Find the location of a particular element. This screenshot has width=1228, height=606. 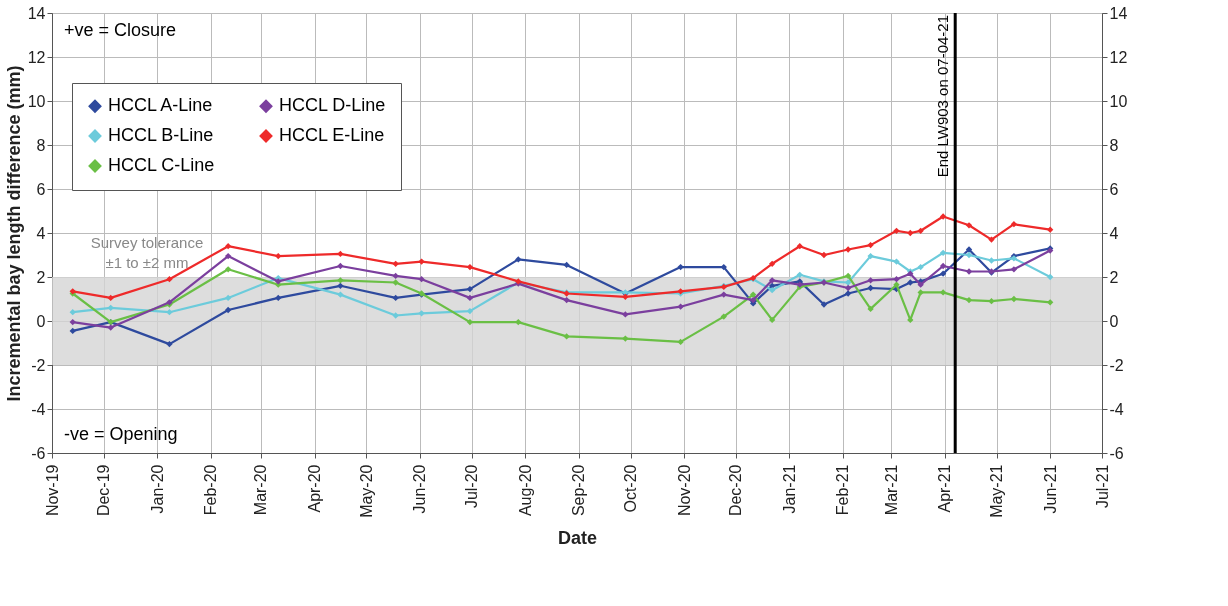

y-tick-label: -6 is located at coordinates (38, 453).